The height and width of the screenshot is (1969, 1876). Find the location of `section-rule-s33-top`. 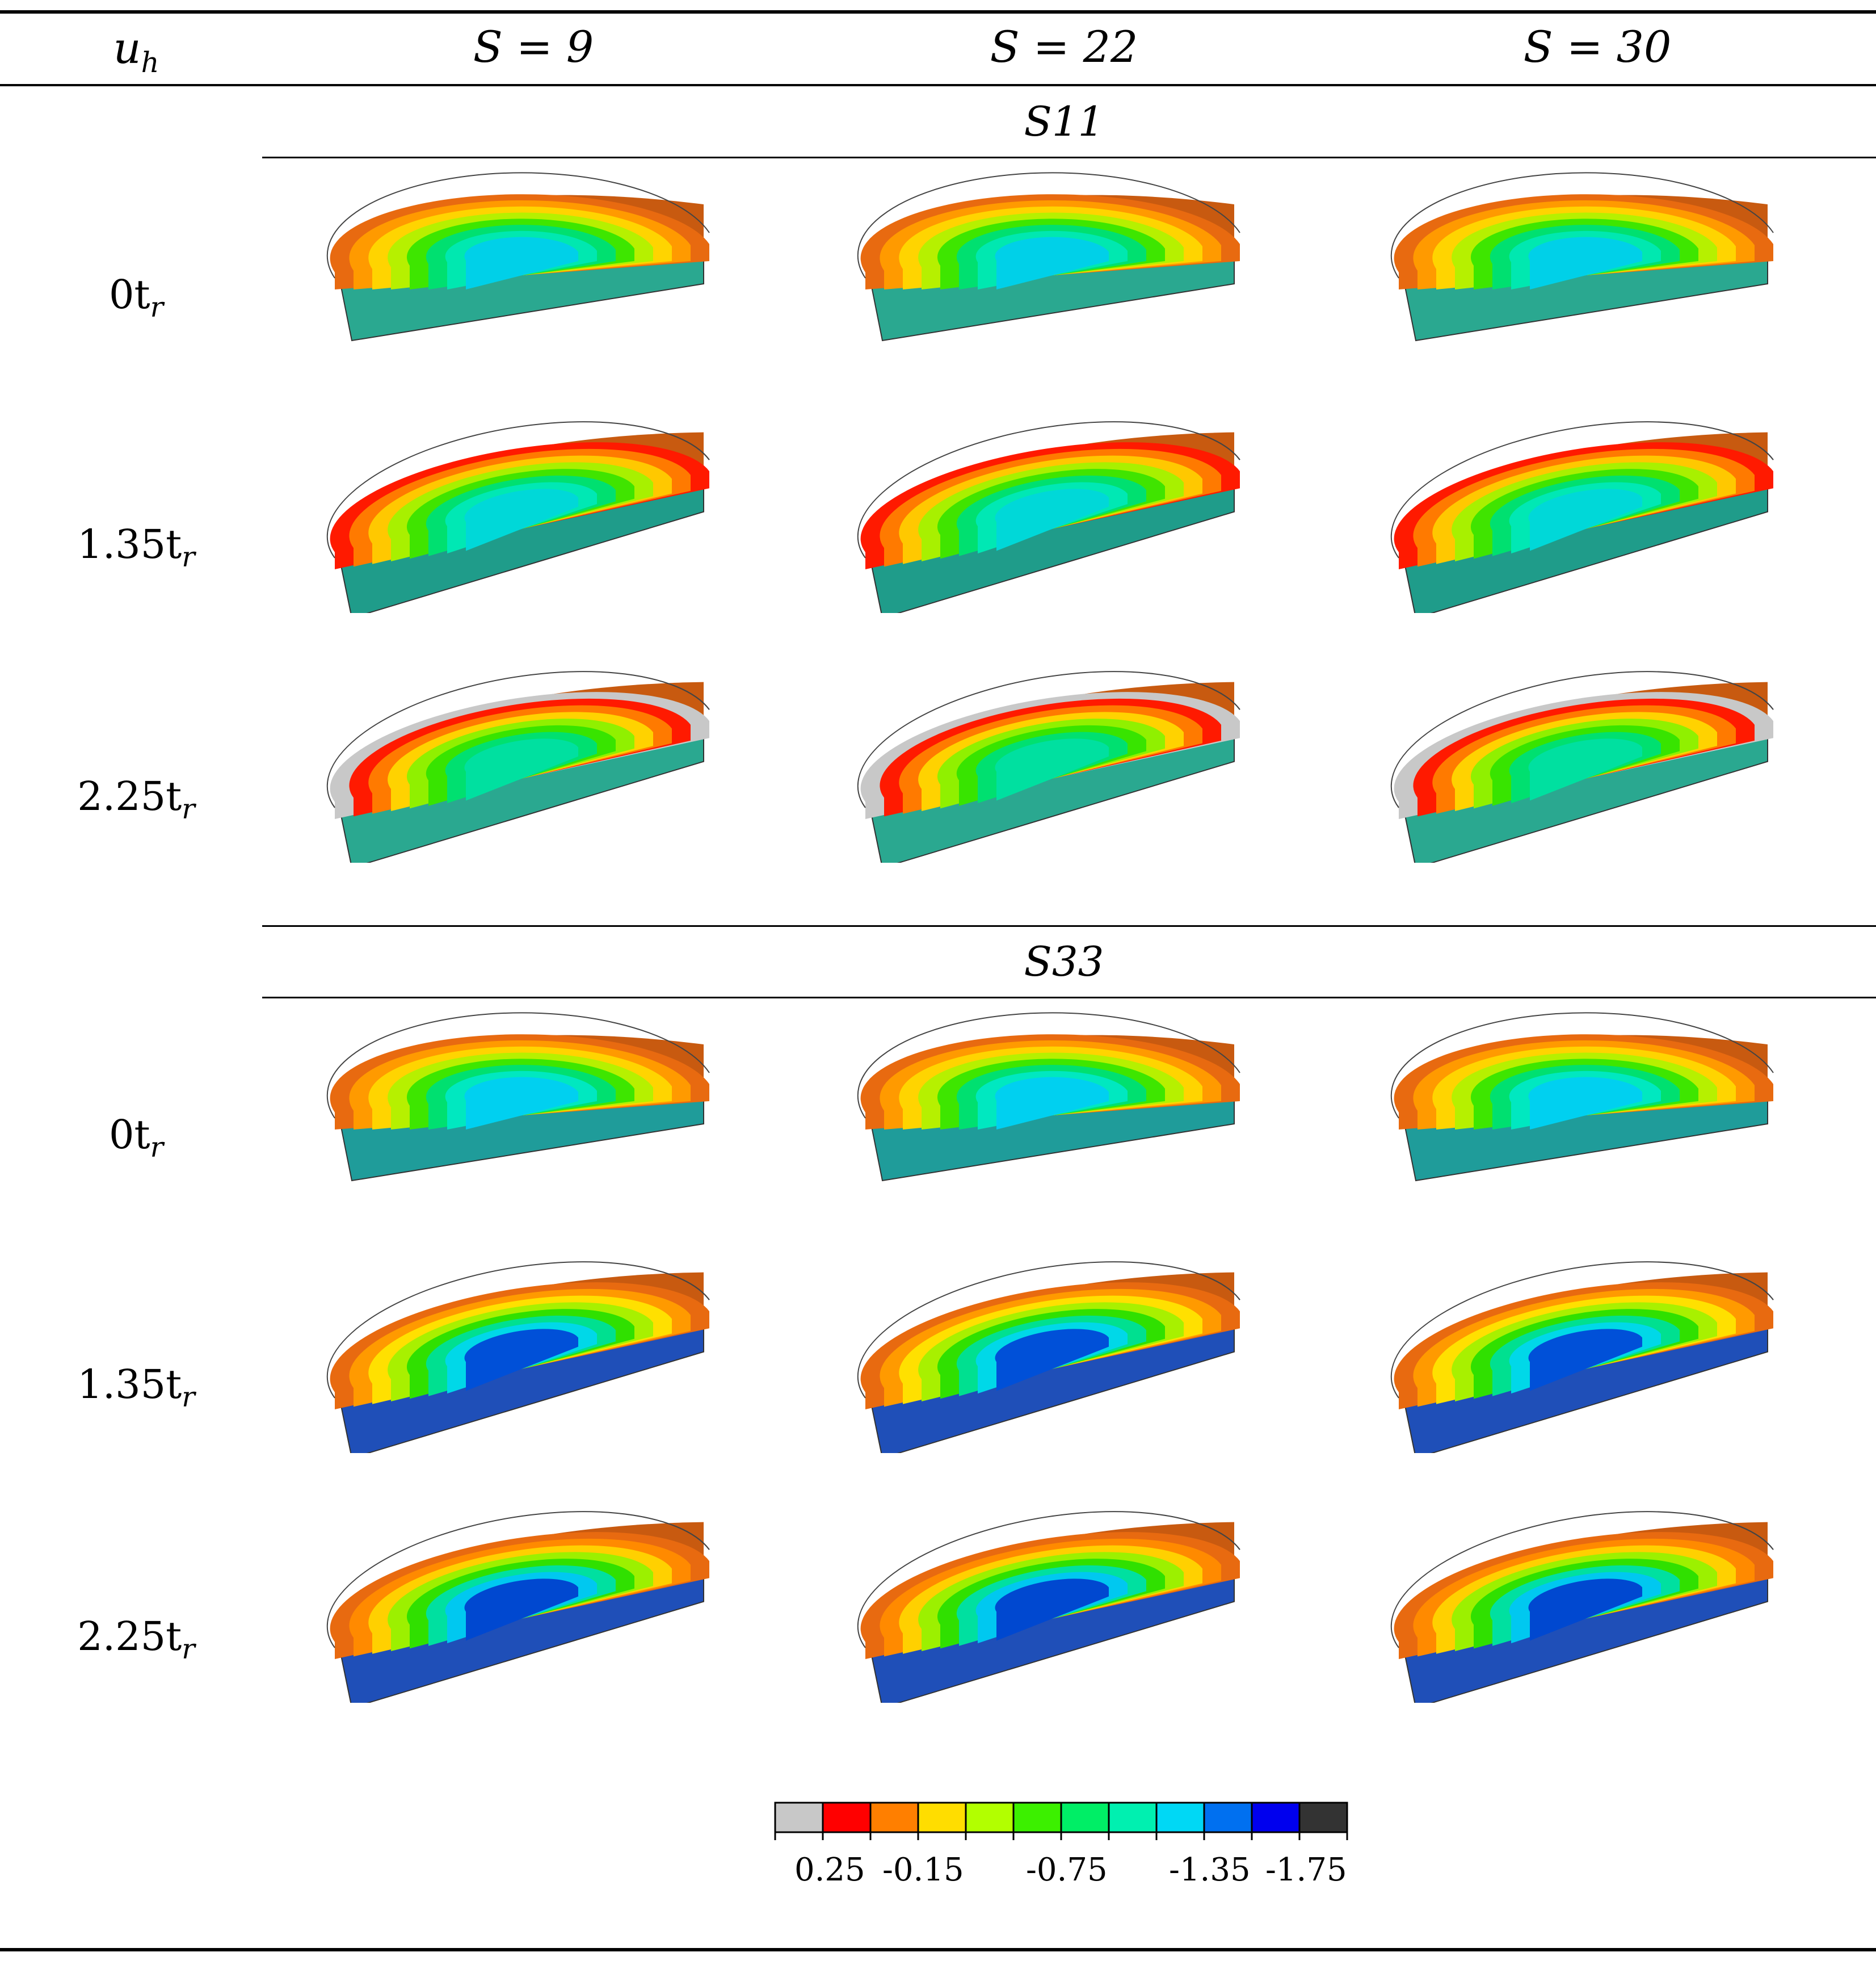

section-rule-s33-top is located at coordinates (1069, 926).